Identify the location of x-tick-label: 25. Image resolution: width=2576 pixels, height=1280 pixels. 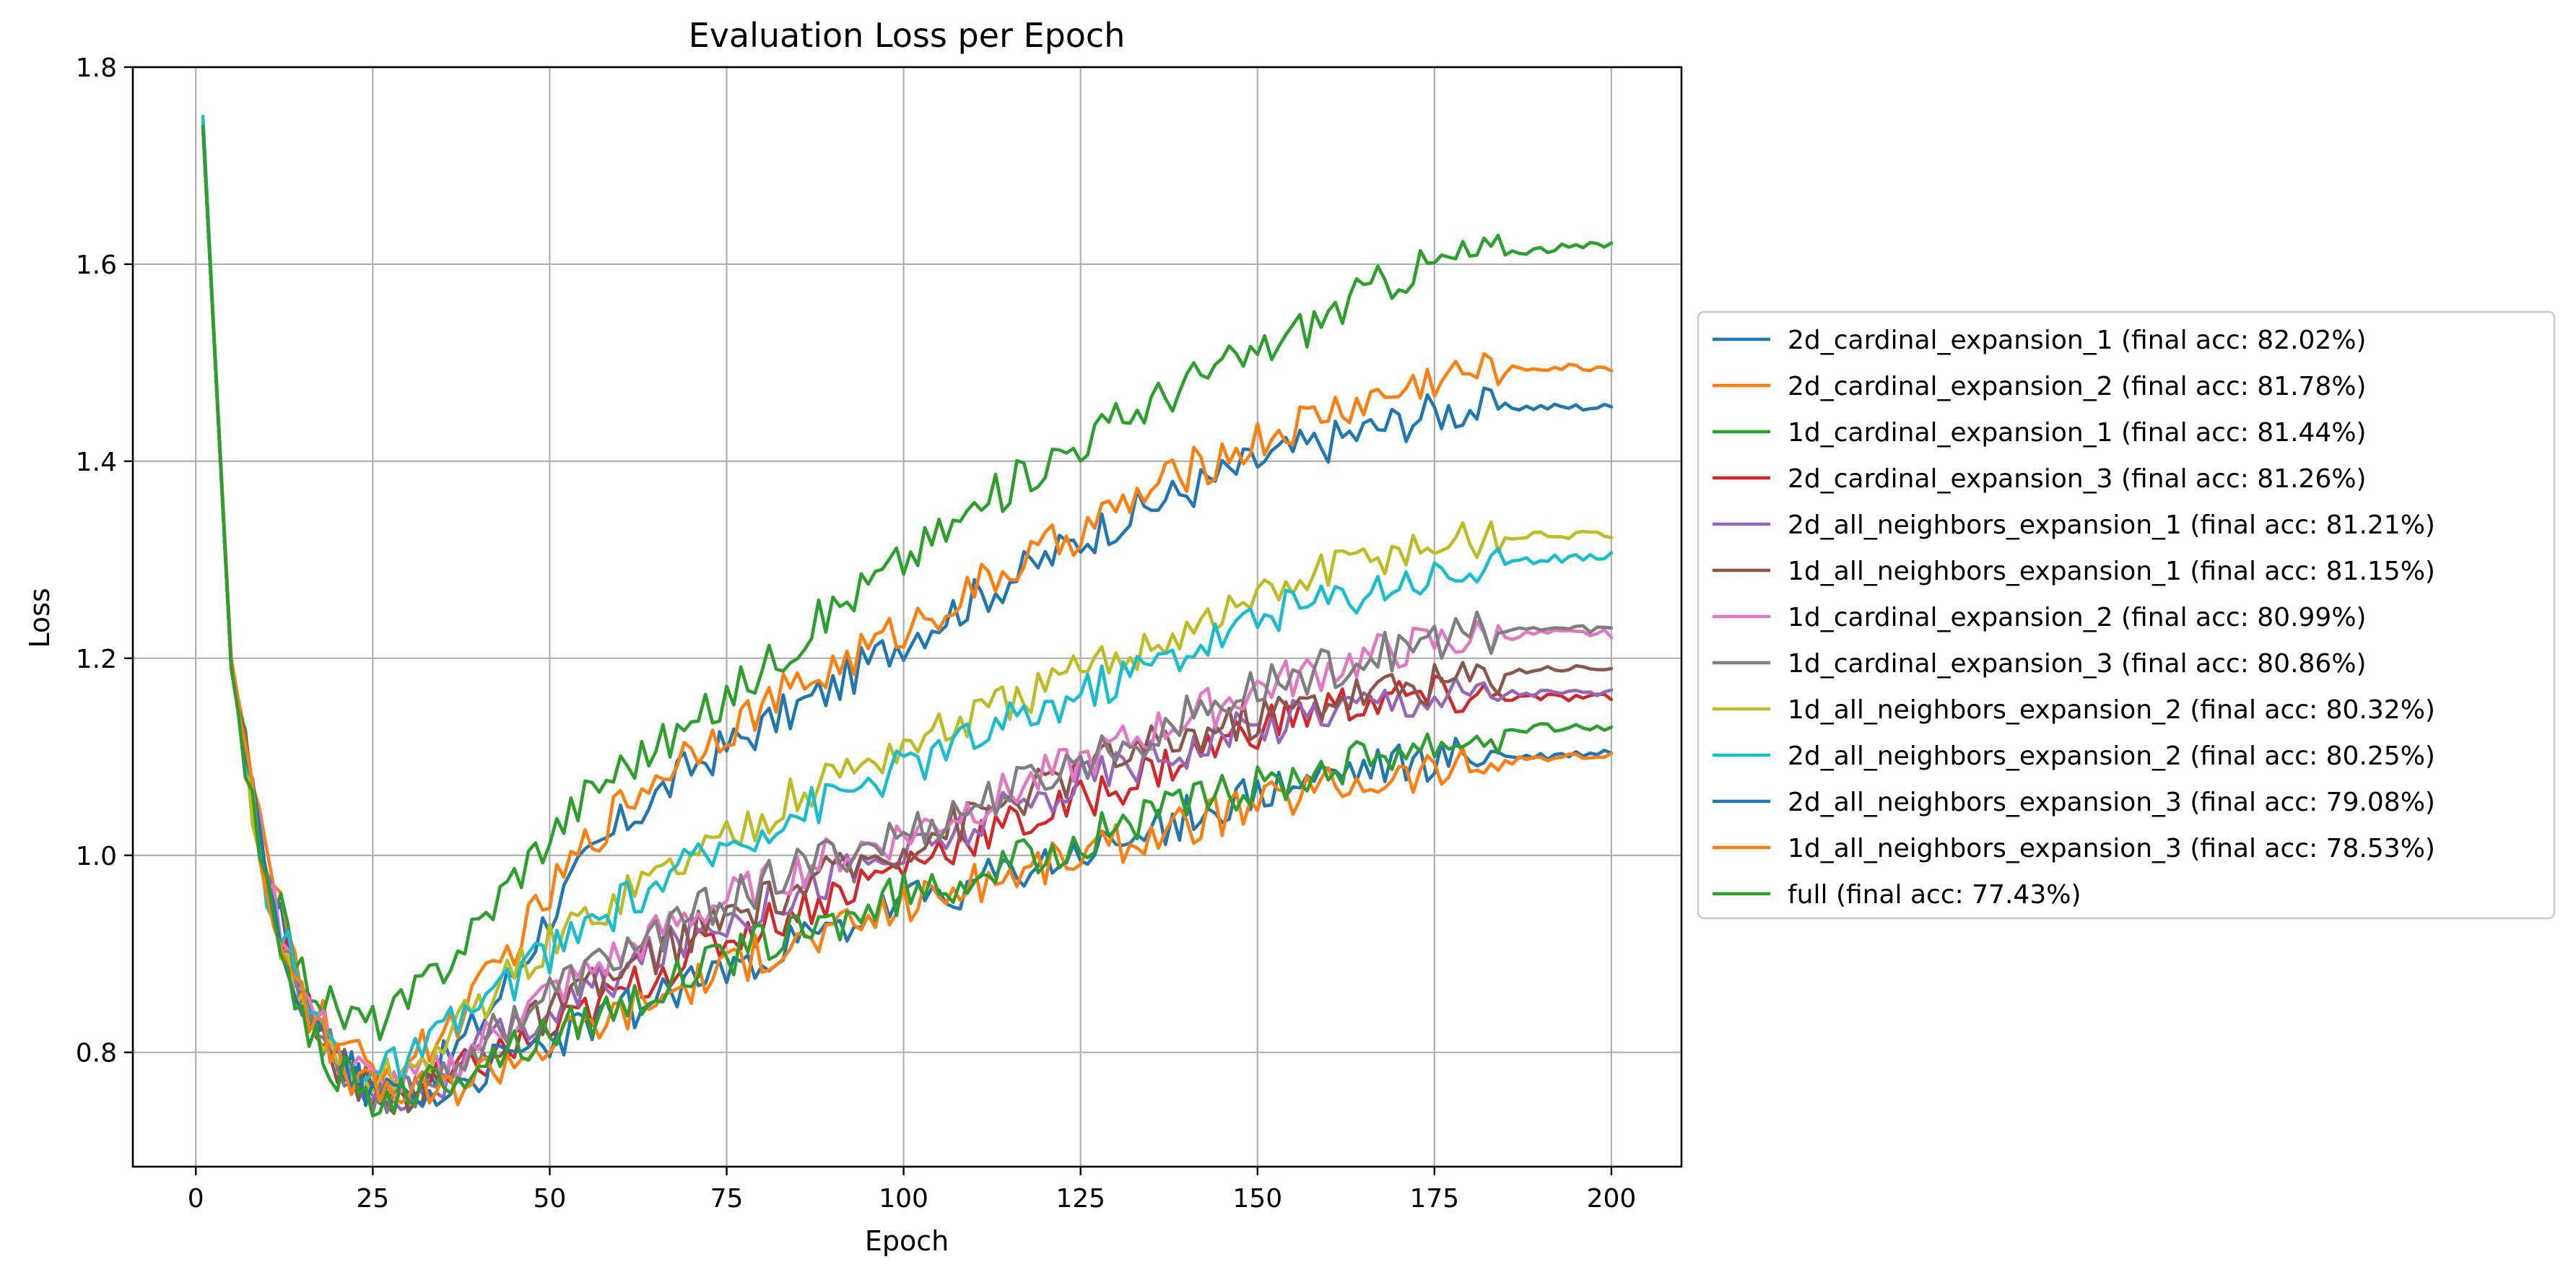
(372, 1199).